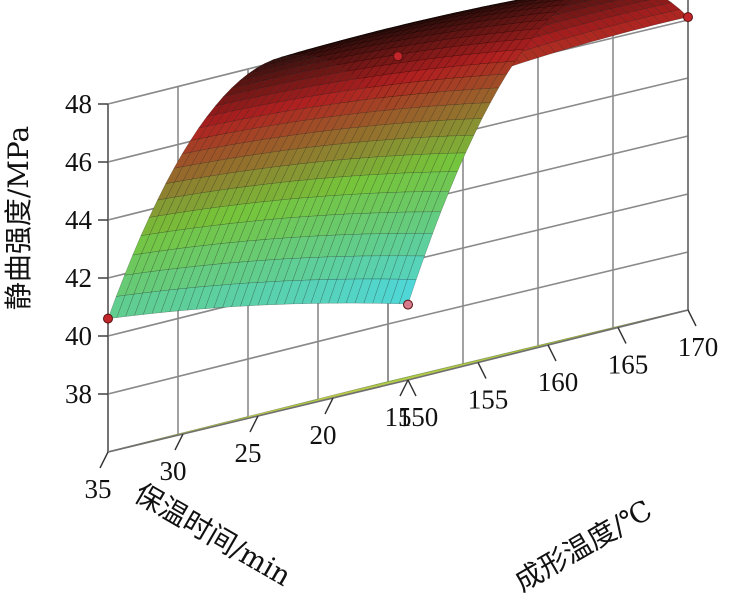  What do you see at coordinates (248, 453) in the screenshot?
I see `y-tick-label-2: 25` at bounding box center [248, 453].